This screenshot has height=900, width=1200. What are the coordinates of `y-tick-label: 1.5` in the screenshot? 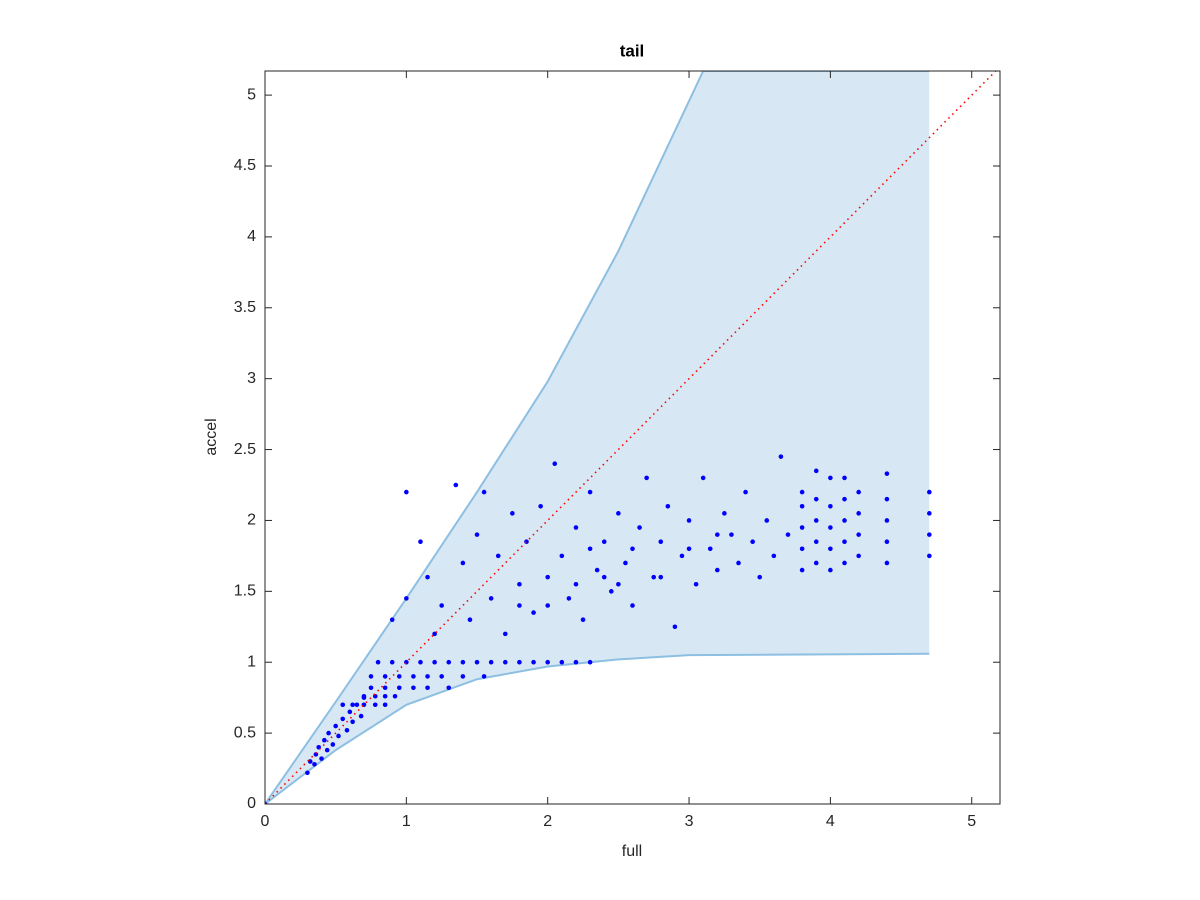 It's located at (245, 591).